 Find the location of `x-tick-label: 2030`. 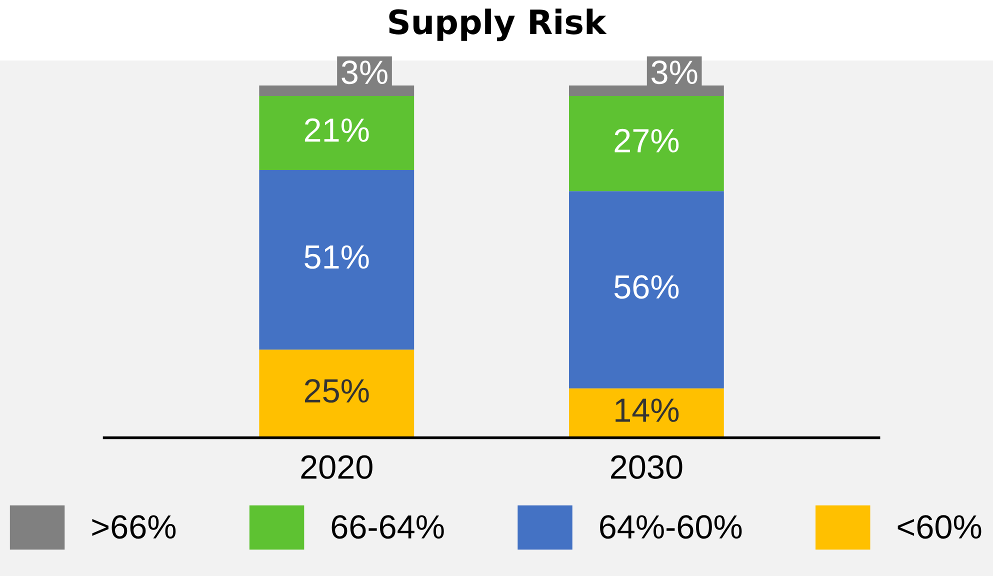

x-tick-label: 2030 is located at coordinates (646, 467).